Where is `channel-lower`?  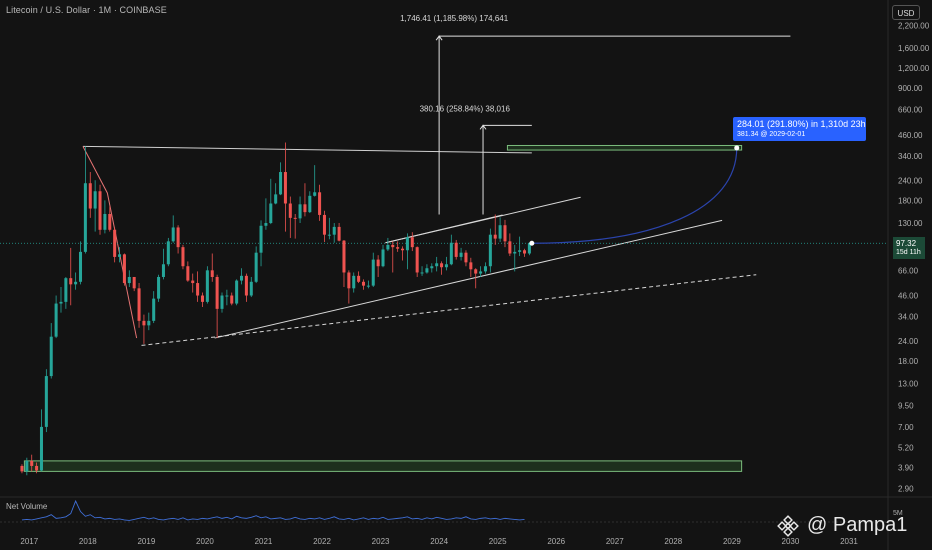
channel-lower is located at coordinates (468, 279).